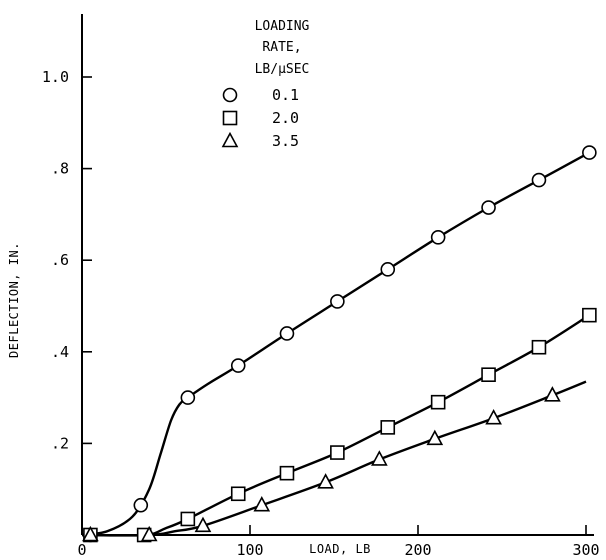 The image size is (606, 560). Describe the element at coordinates (55, 77) in the screenshot. I see `y-tick-label: 1.0` at that location.